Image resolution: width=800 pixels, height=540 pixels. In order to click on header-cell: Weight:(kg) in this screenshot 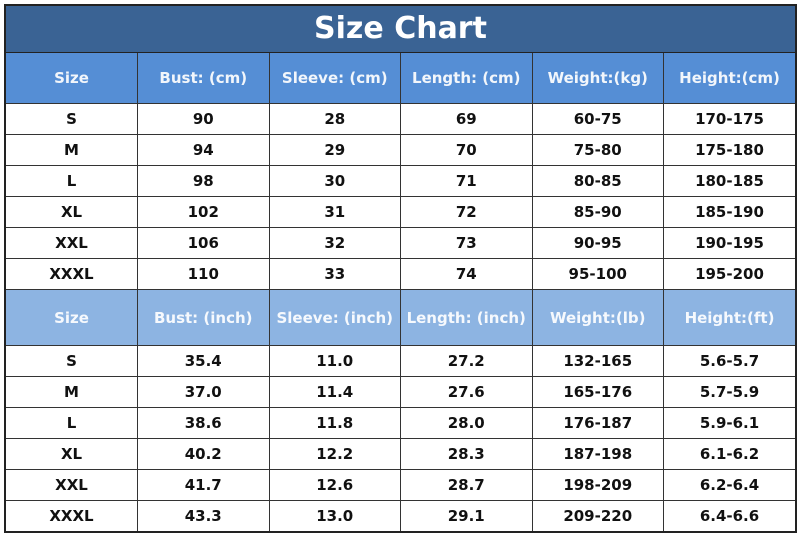, I will do `click(597, 78)`.